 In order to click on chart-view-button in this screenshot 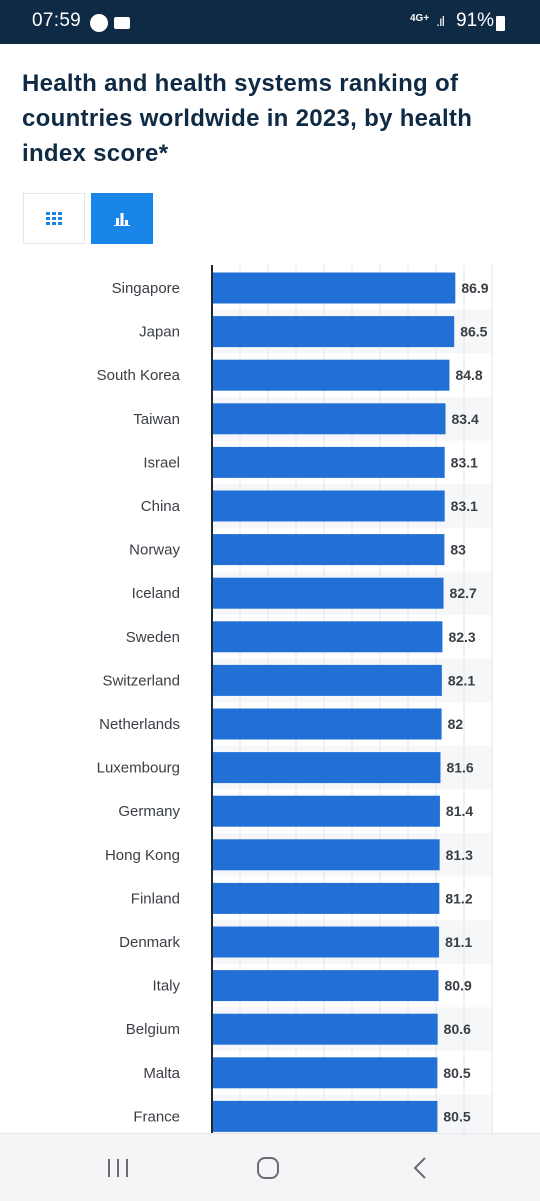, I will do `click(122, 218)`.